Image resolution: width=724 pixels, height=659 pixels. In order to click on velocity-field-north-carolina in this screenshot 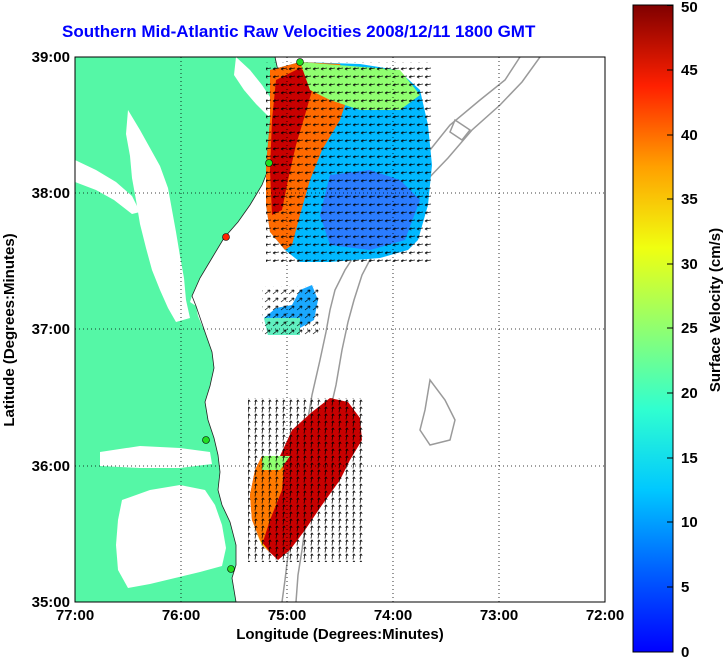, I will do `click(306, 480)`.